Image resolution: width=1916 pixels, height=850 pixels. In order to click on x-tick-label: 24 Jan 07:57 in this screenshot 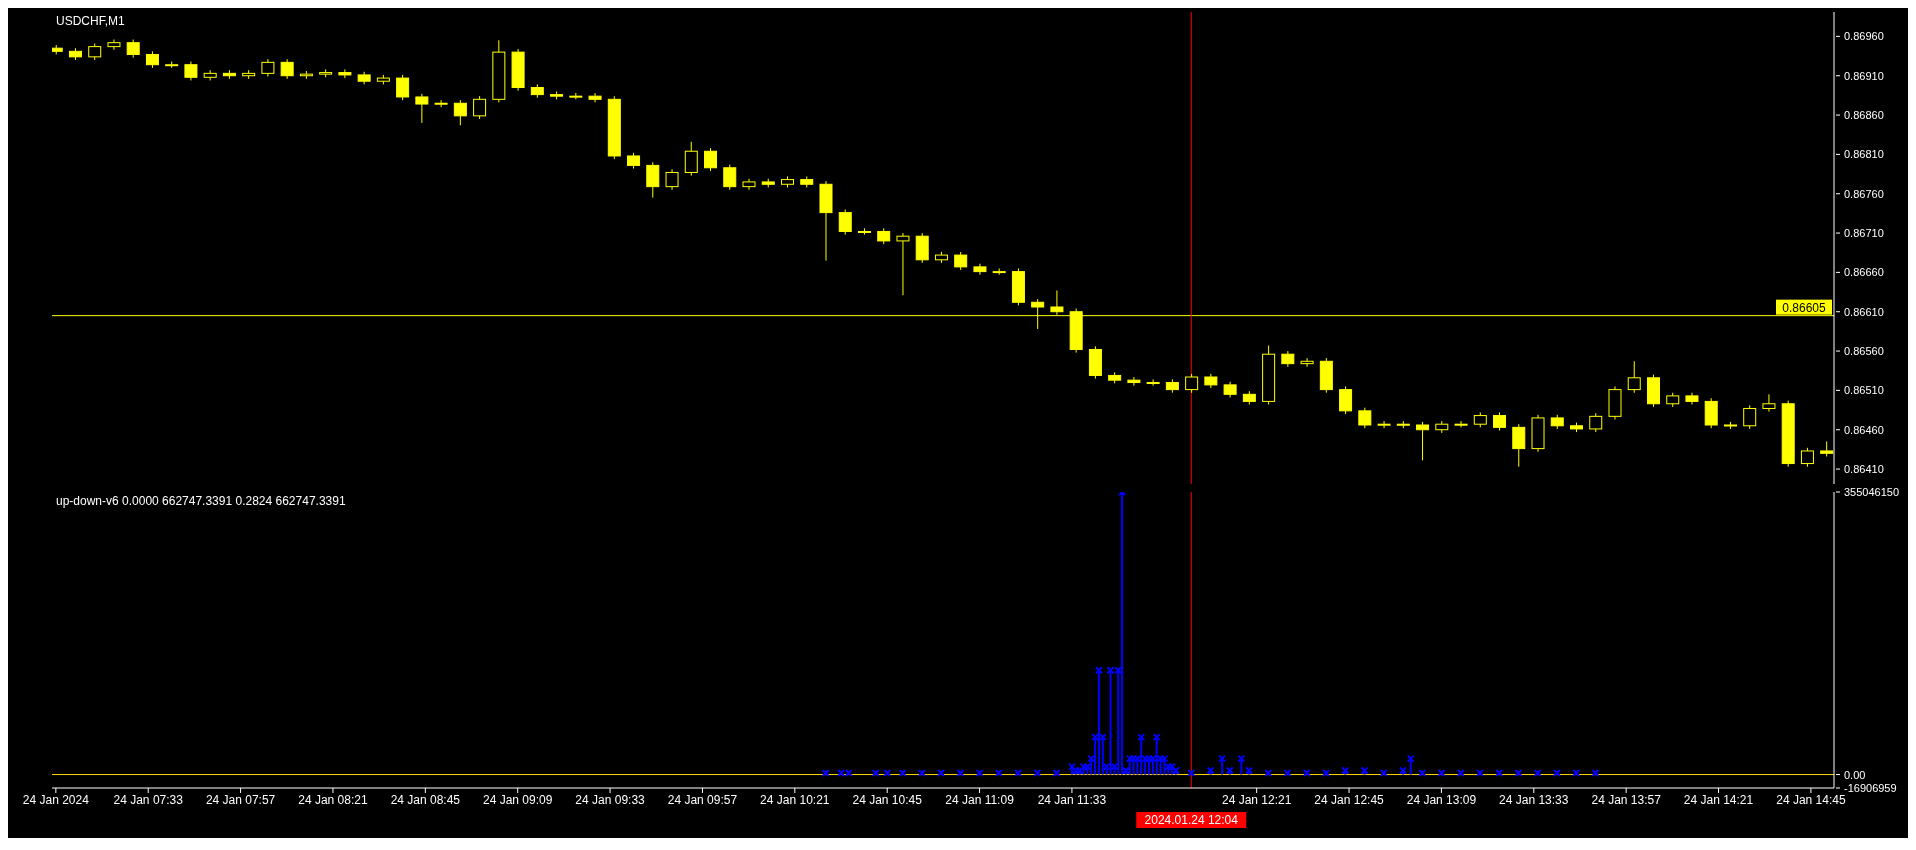, I will do `click(240, 800)`.